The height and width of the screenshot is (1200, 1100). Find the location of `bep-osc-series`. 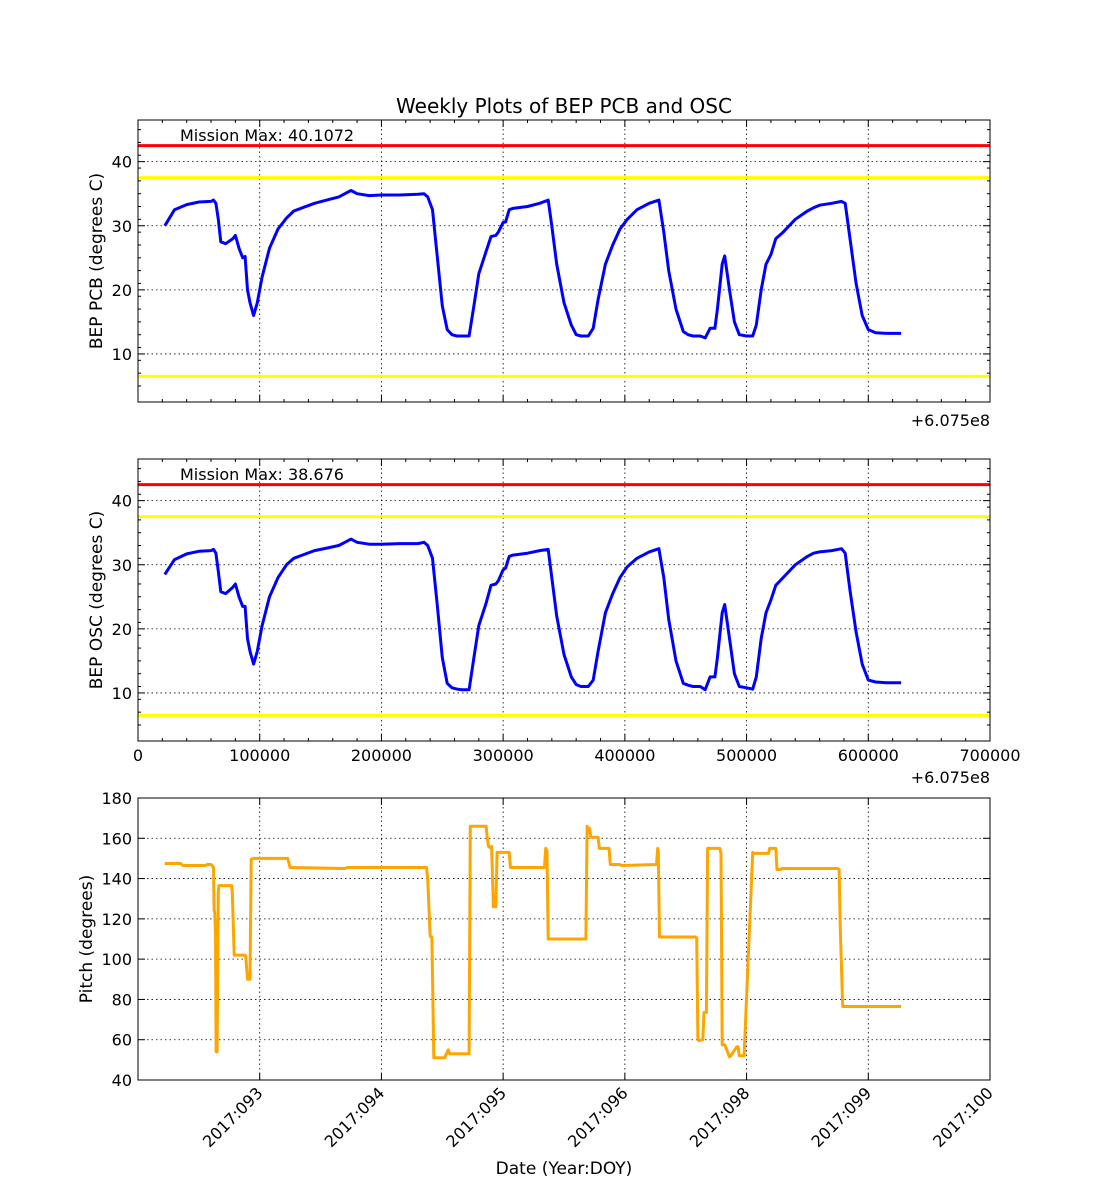

bep-osc-series is located at coordinates (532, 614).